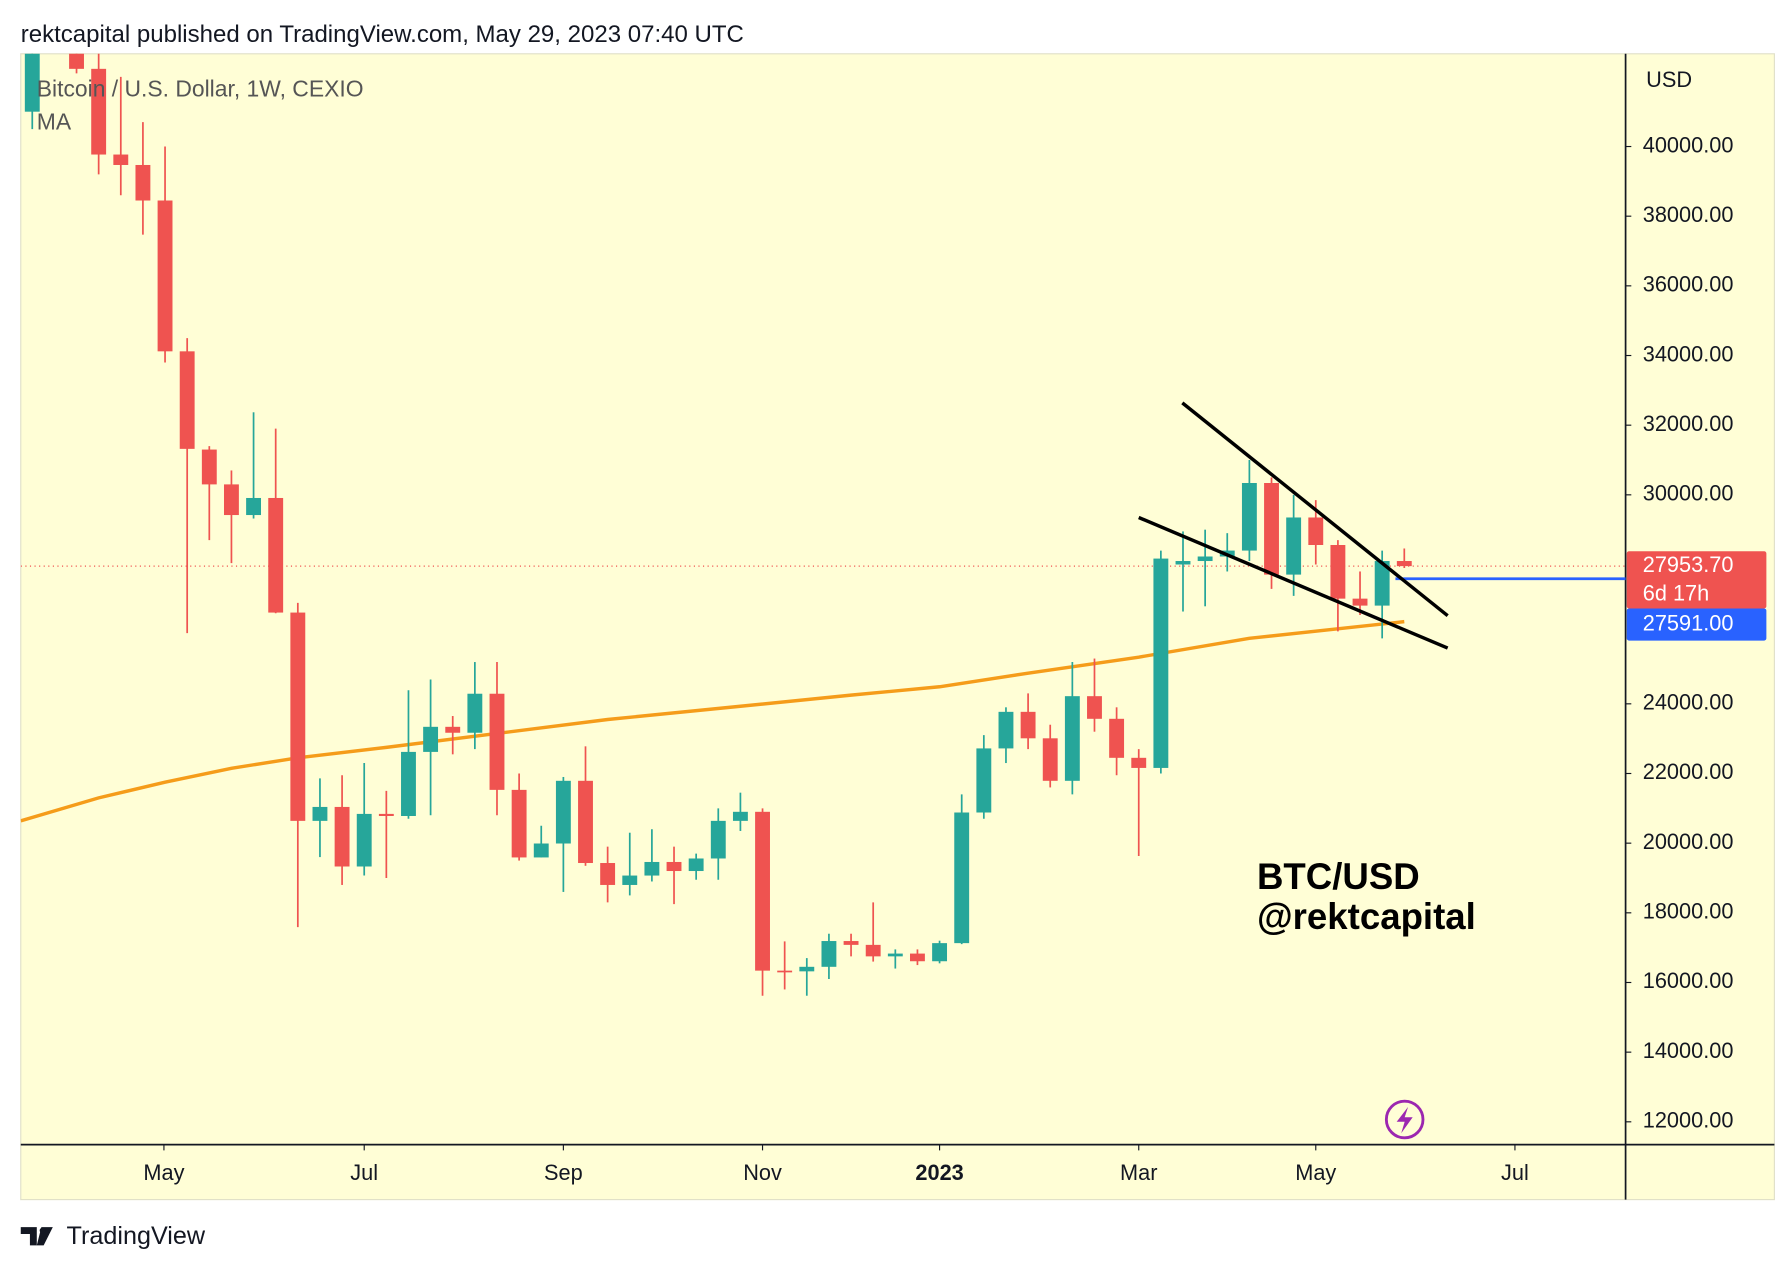  I want to click on level-label: 27591.00, so click(1688, 622).